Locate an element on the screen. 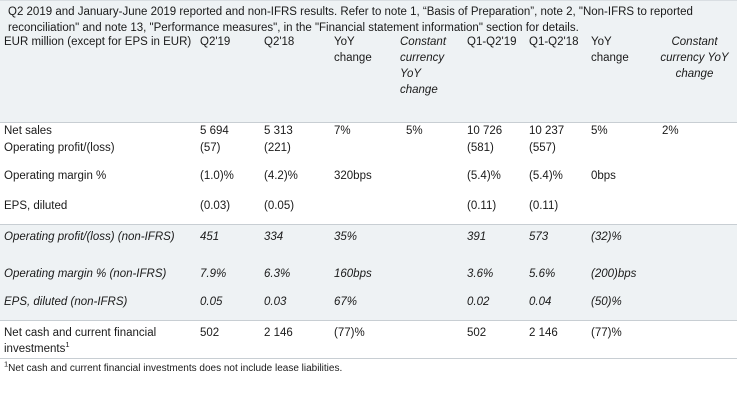 Image resolution: width=737 pixels, height=406 pixels. row-label: Operating margin % (non-IFRS) is located at coordinates (98, 276).